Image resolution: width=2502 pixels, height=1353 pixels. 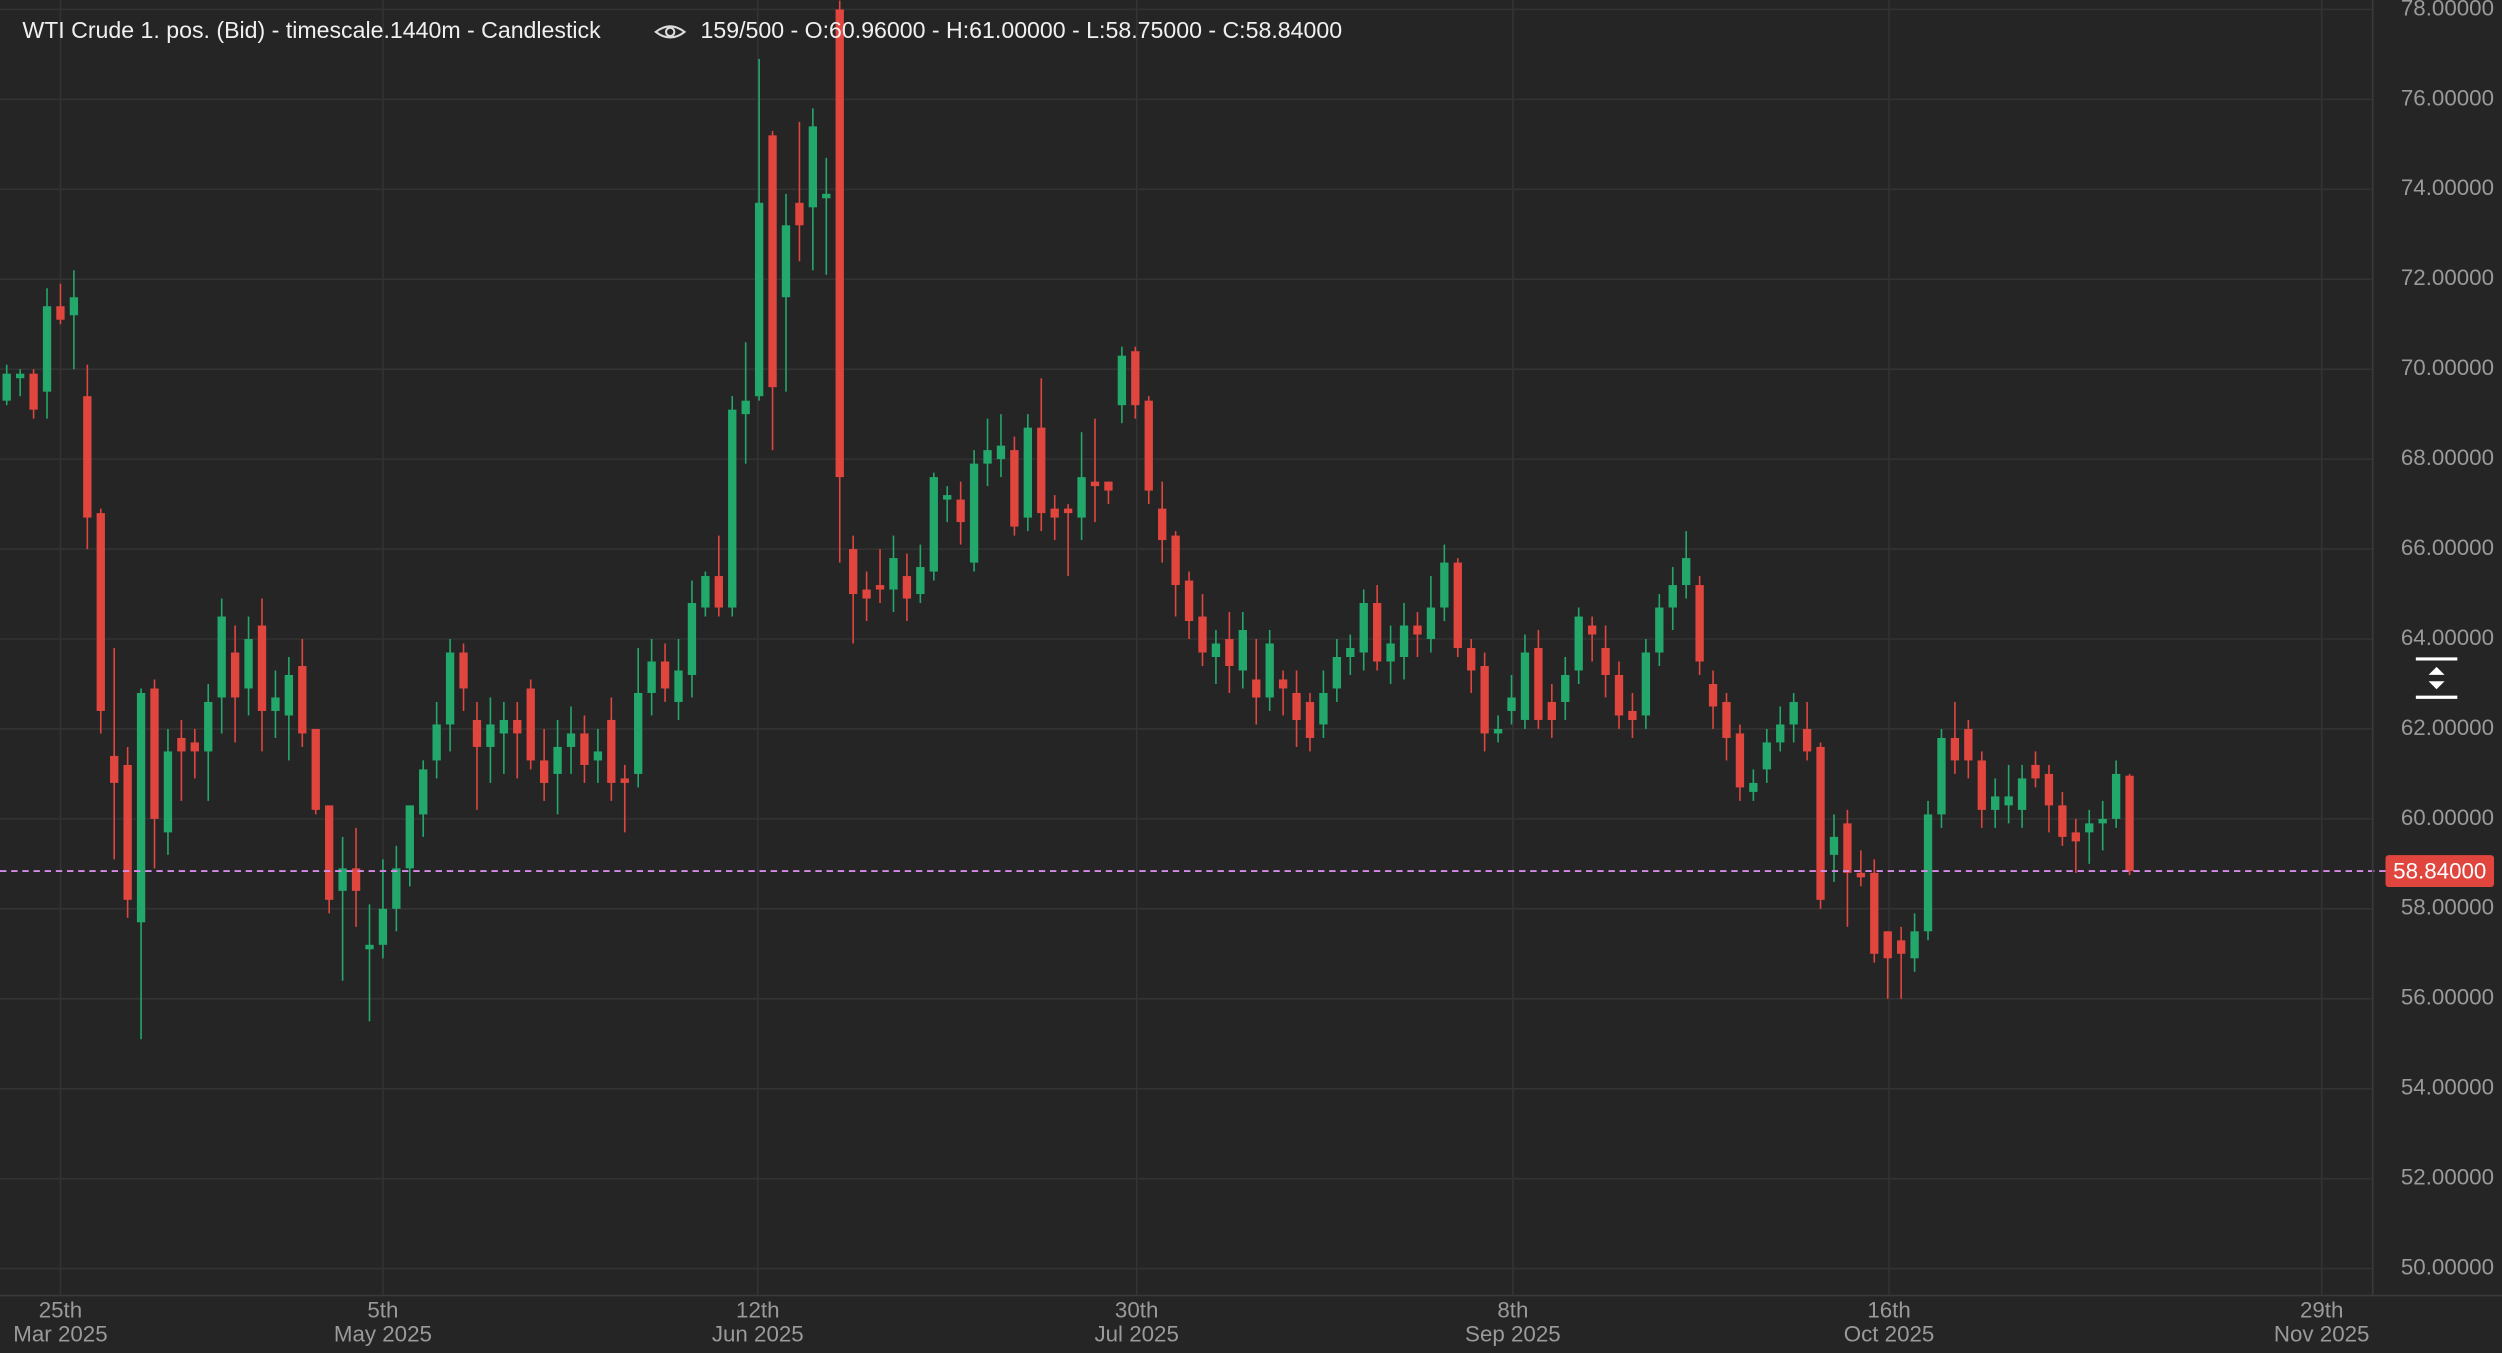 I want to click on x-tick-label: 5th, so click(x=382, y=1309).